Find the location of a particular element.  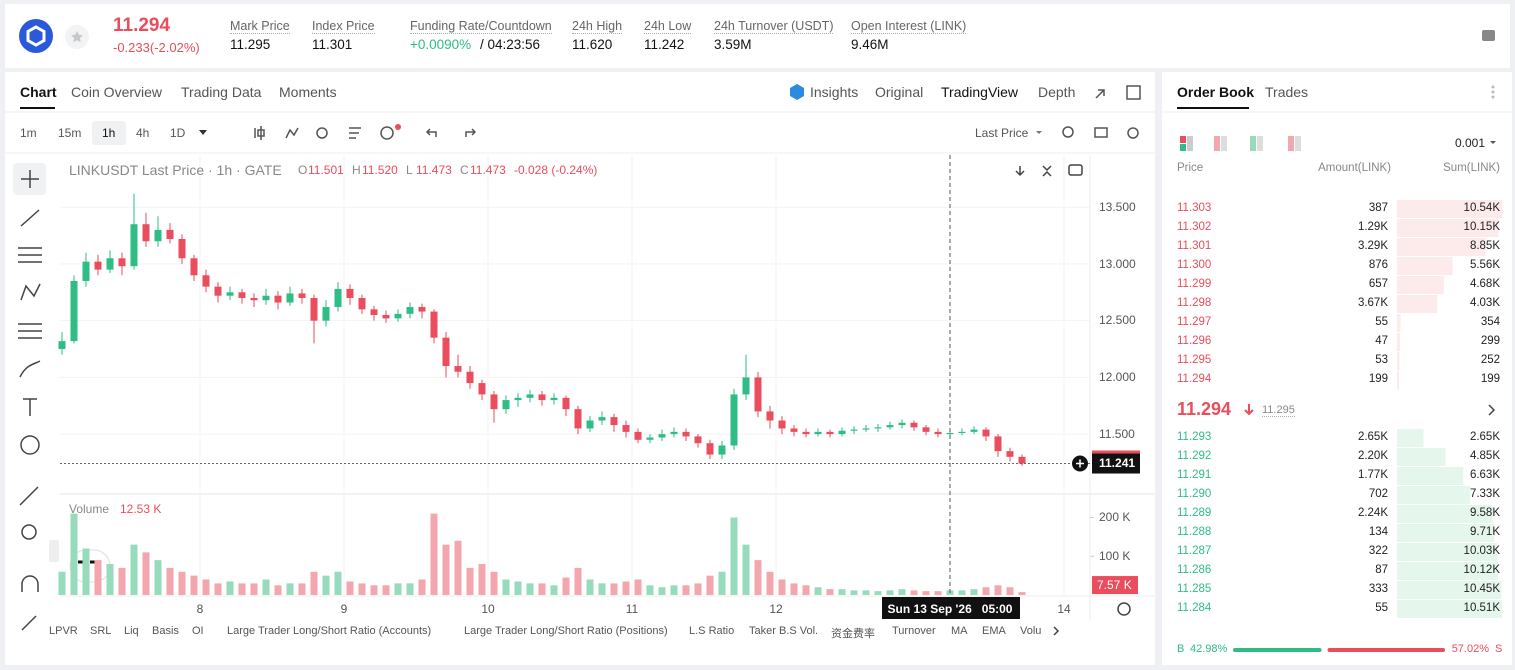

add-icon is located at coordinates (387, 133).